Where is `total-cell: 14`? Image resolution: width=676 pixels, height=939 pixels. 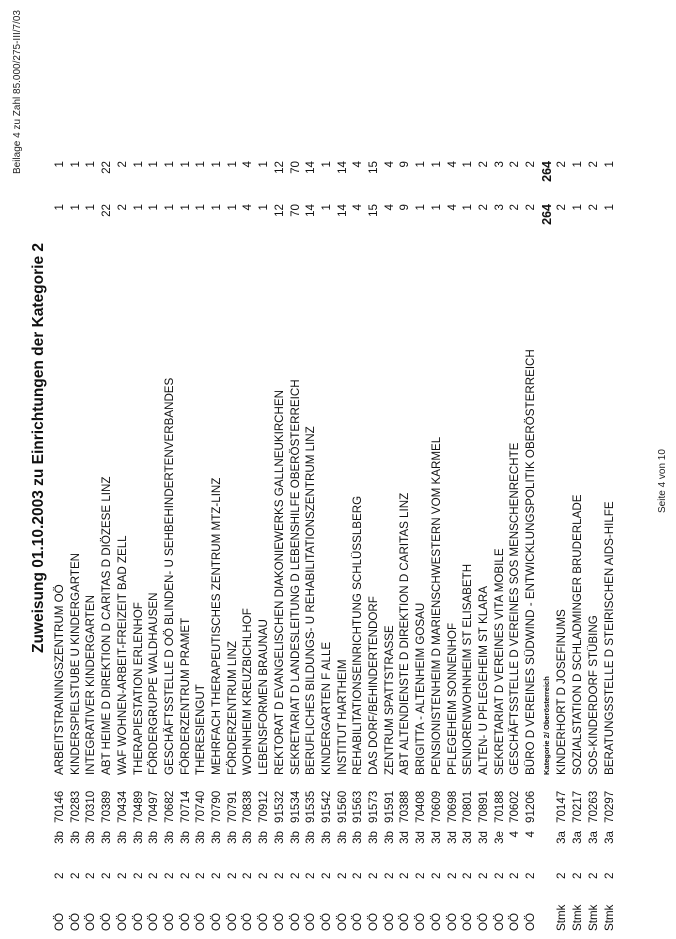 total-cell: 14 is located at coordinates (311, 167).